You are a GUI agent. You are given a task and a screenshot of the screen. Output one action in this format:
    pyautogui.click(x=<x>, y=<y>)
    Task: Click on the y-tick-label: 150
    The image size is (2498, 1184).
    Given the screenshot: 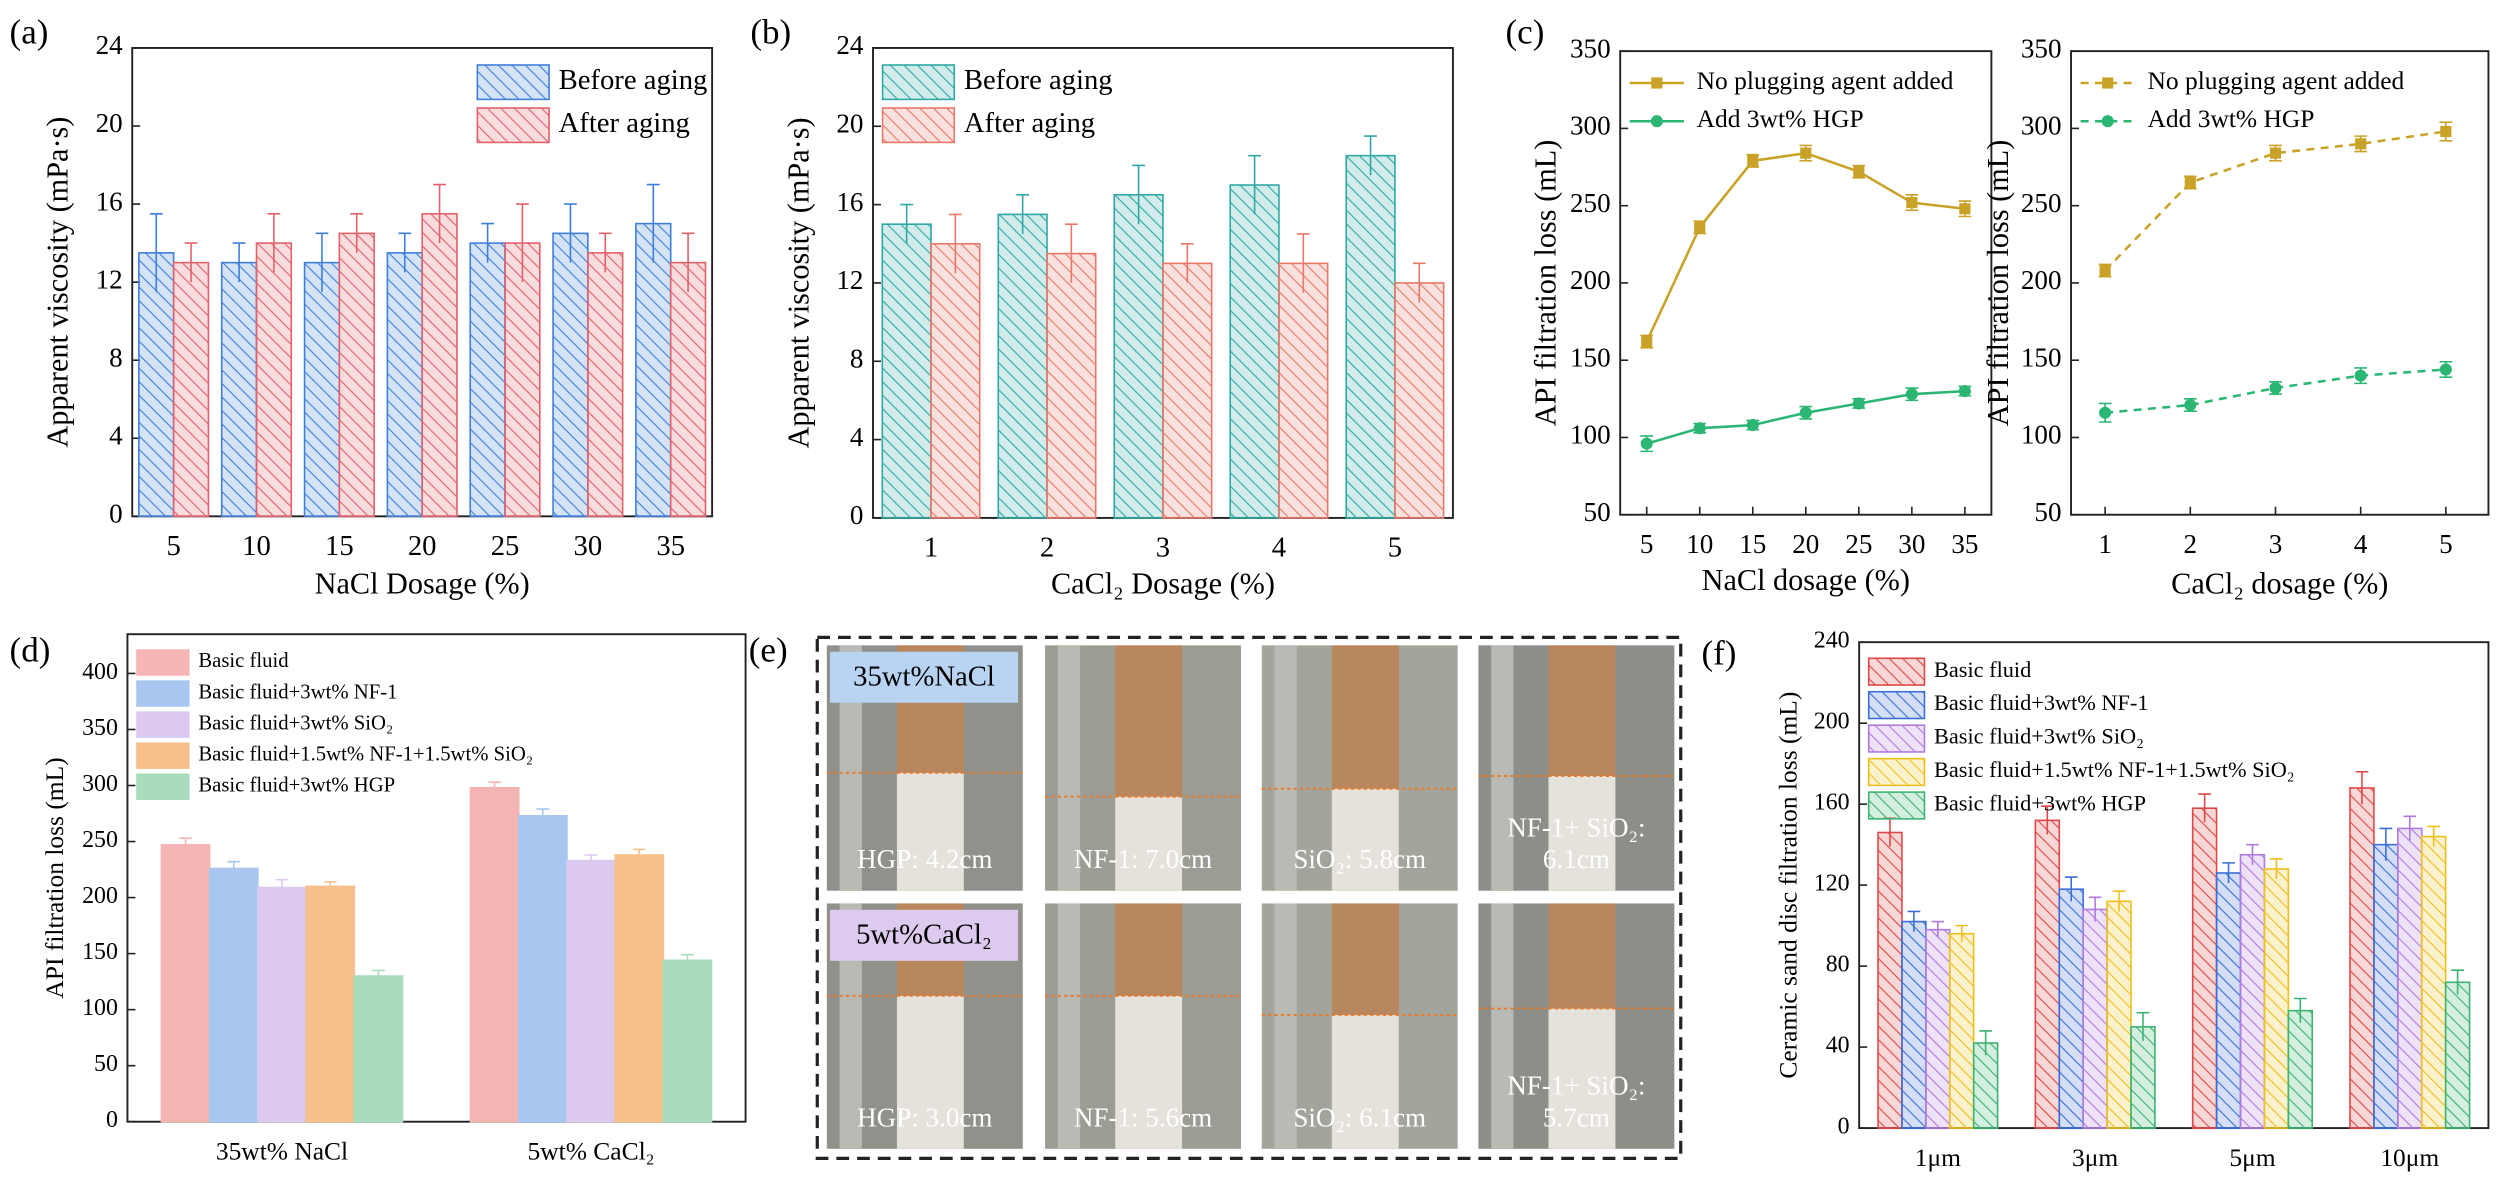 What is the action you would take?
    pyautogui.click(x=1590, y=357)
    